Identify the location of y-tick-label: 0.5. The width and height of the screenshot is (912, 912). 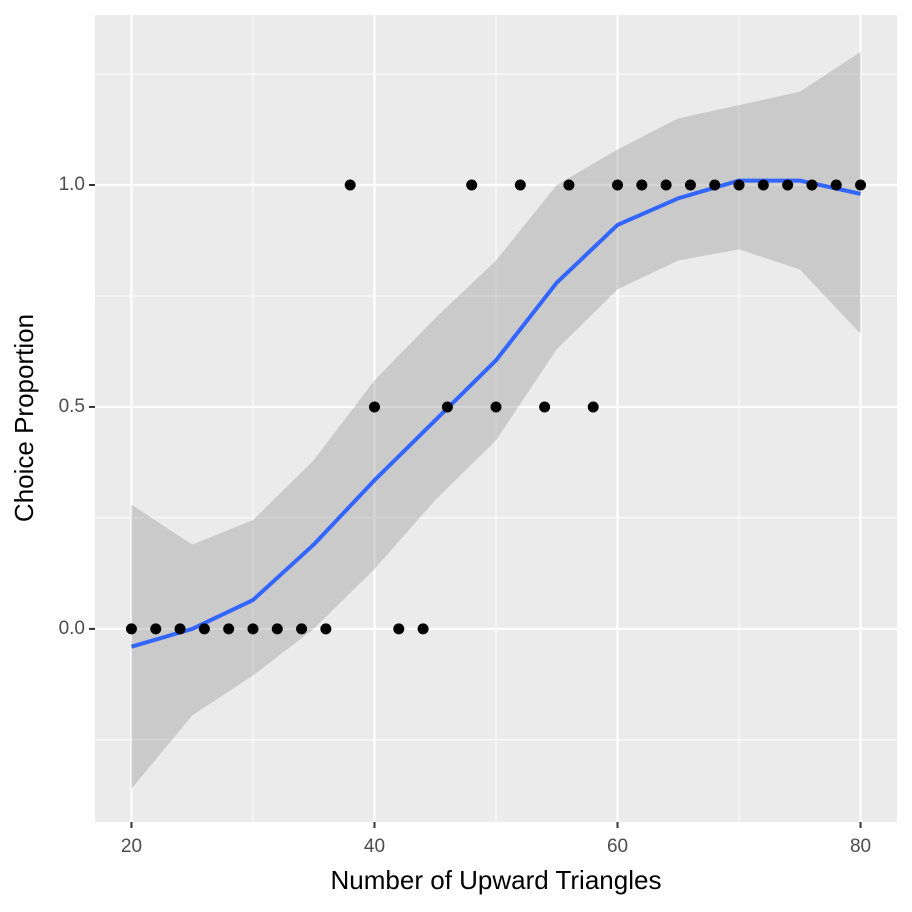
(72, 406).